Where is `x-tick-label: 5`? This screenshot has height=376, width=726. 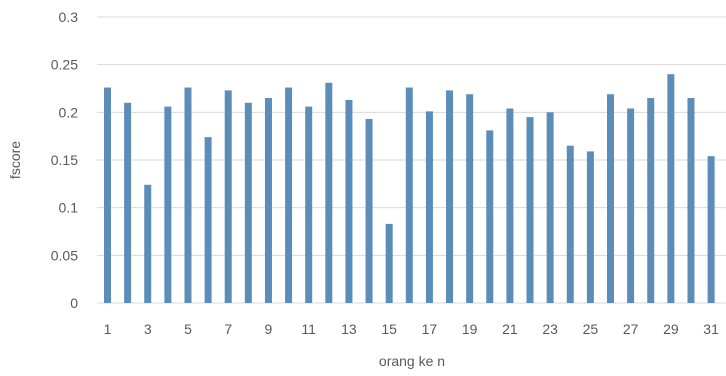
x-tick-label: 5 is located at coordinates (188, 329).